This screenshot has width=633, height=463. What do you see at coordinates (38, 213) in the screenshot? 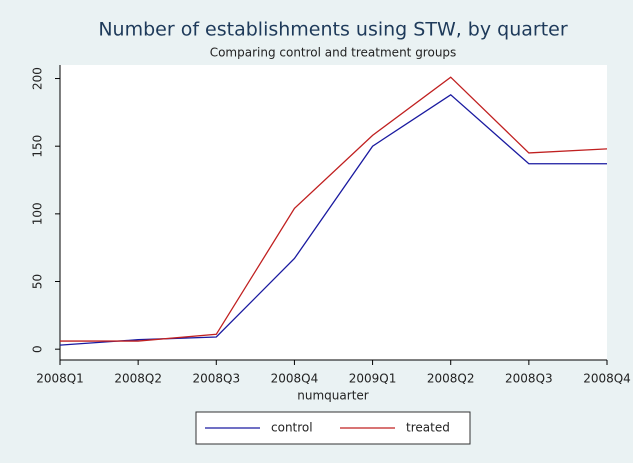
I see `y-tick-label: 100` at bounding box center [38, 213].